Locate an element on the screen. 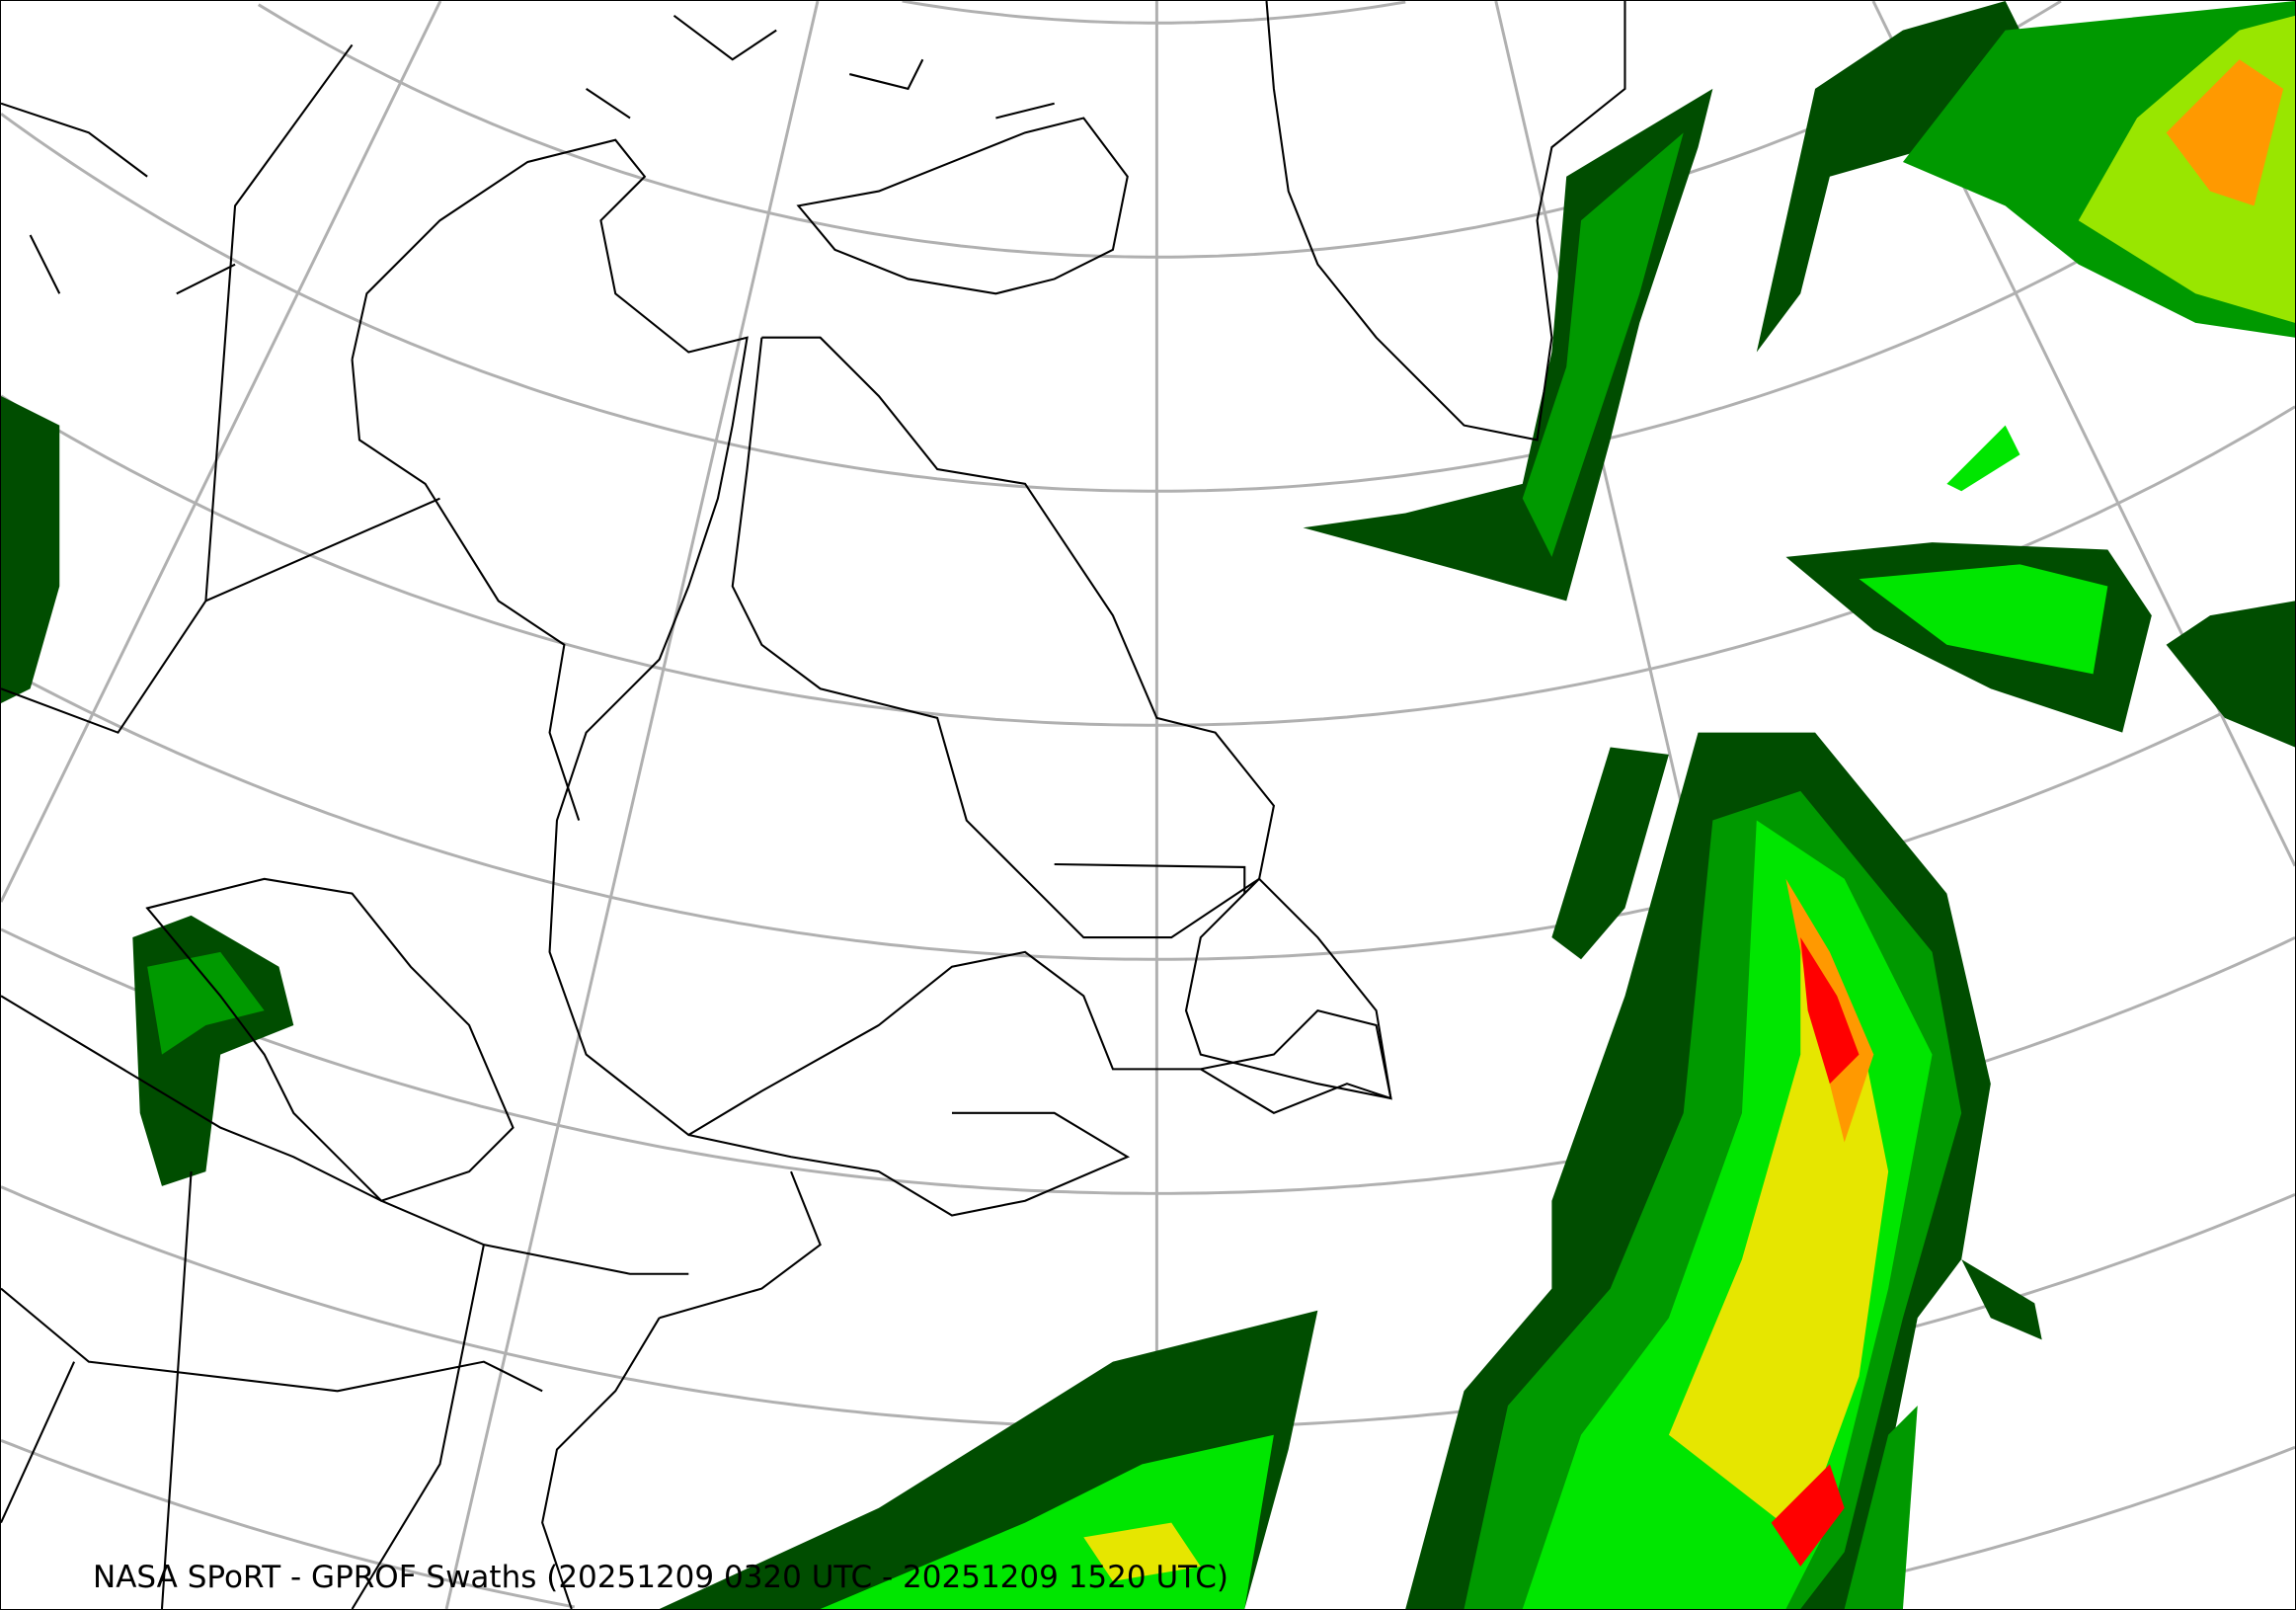 This screenshot has width=2296, height=1610. greenland-coast is located at coordinates (1445, 221).